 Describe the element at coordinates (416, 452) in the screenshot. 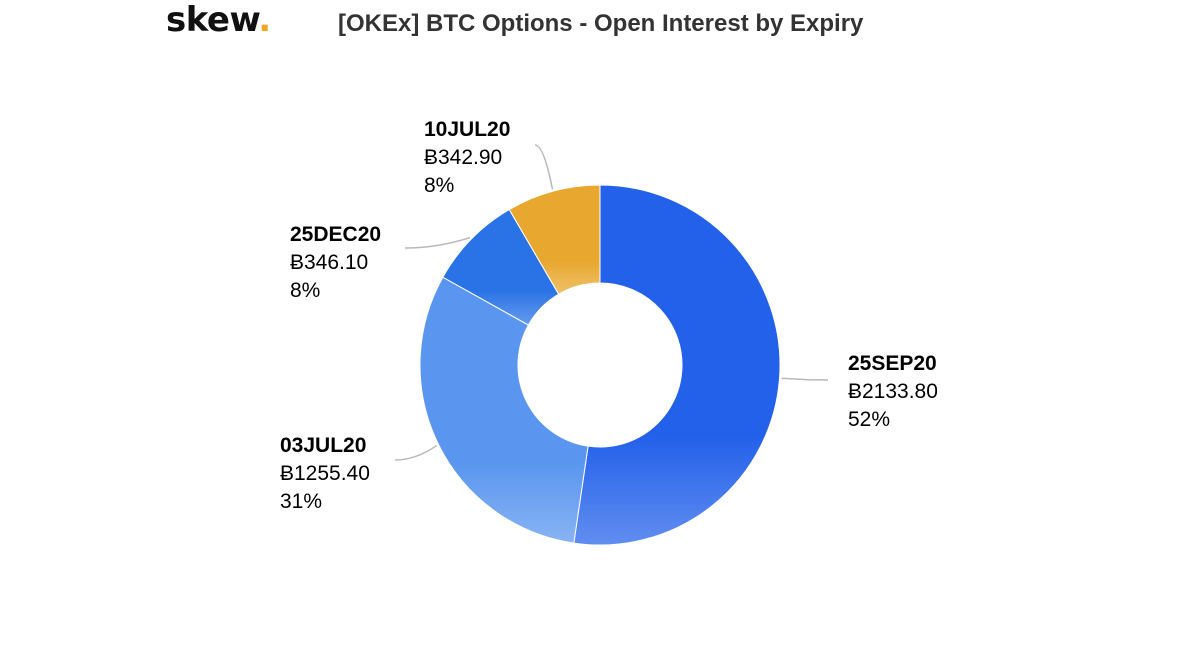

I see `connector-03JUL20` at that location.